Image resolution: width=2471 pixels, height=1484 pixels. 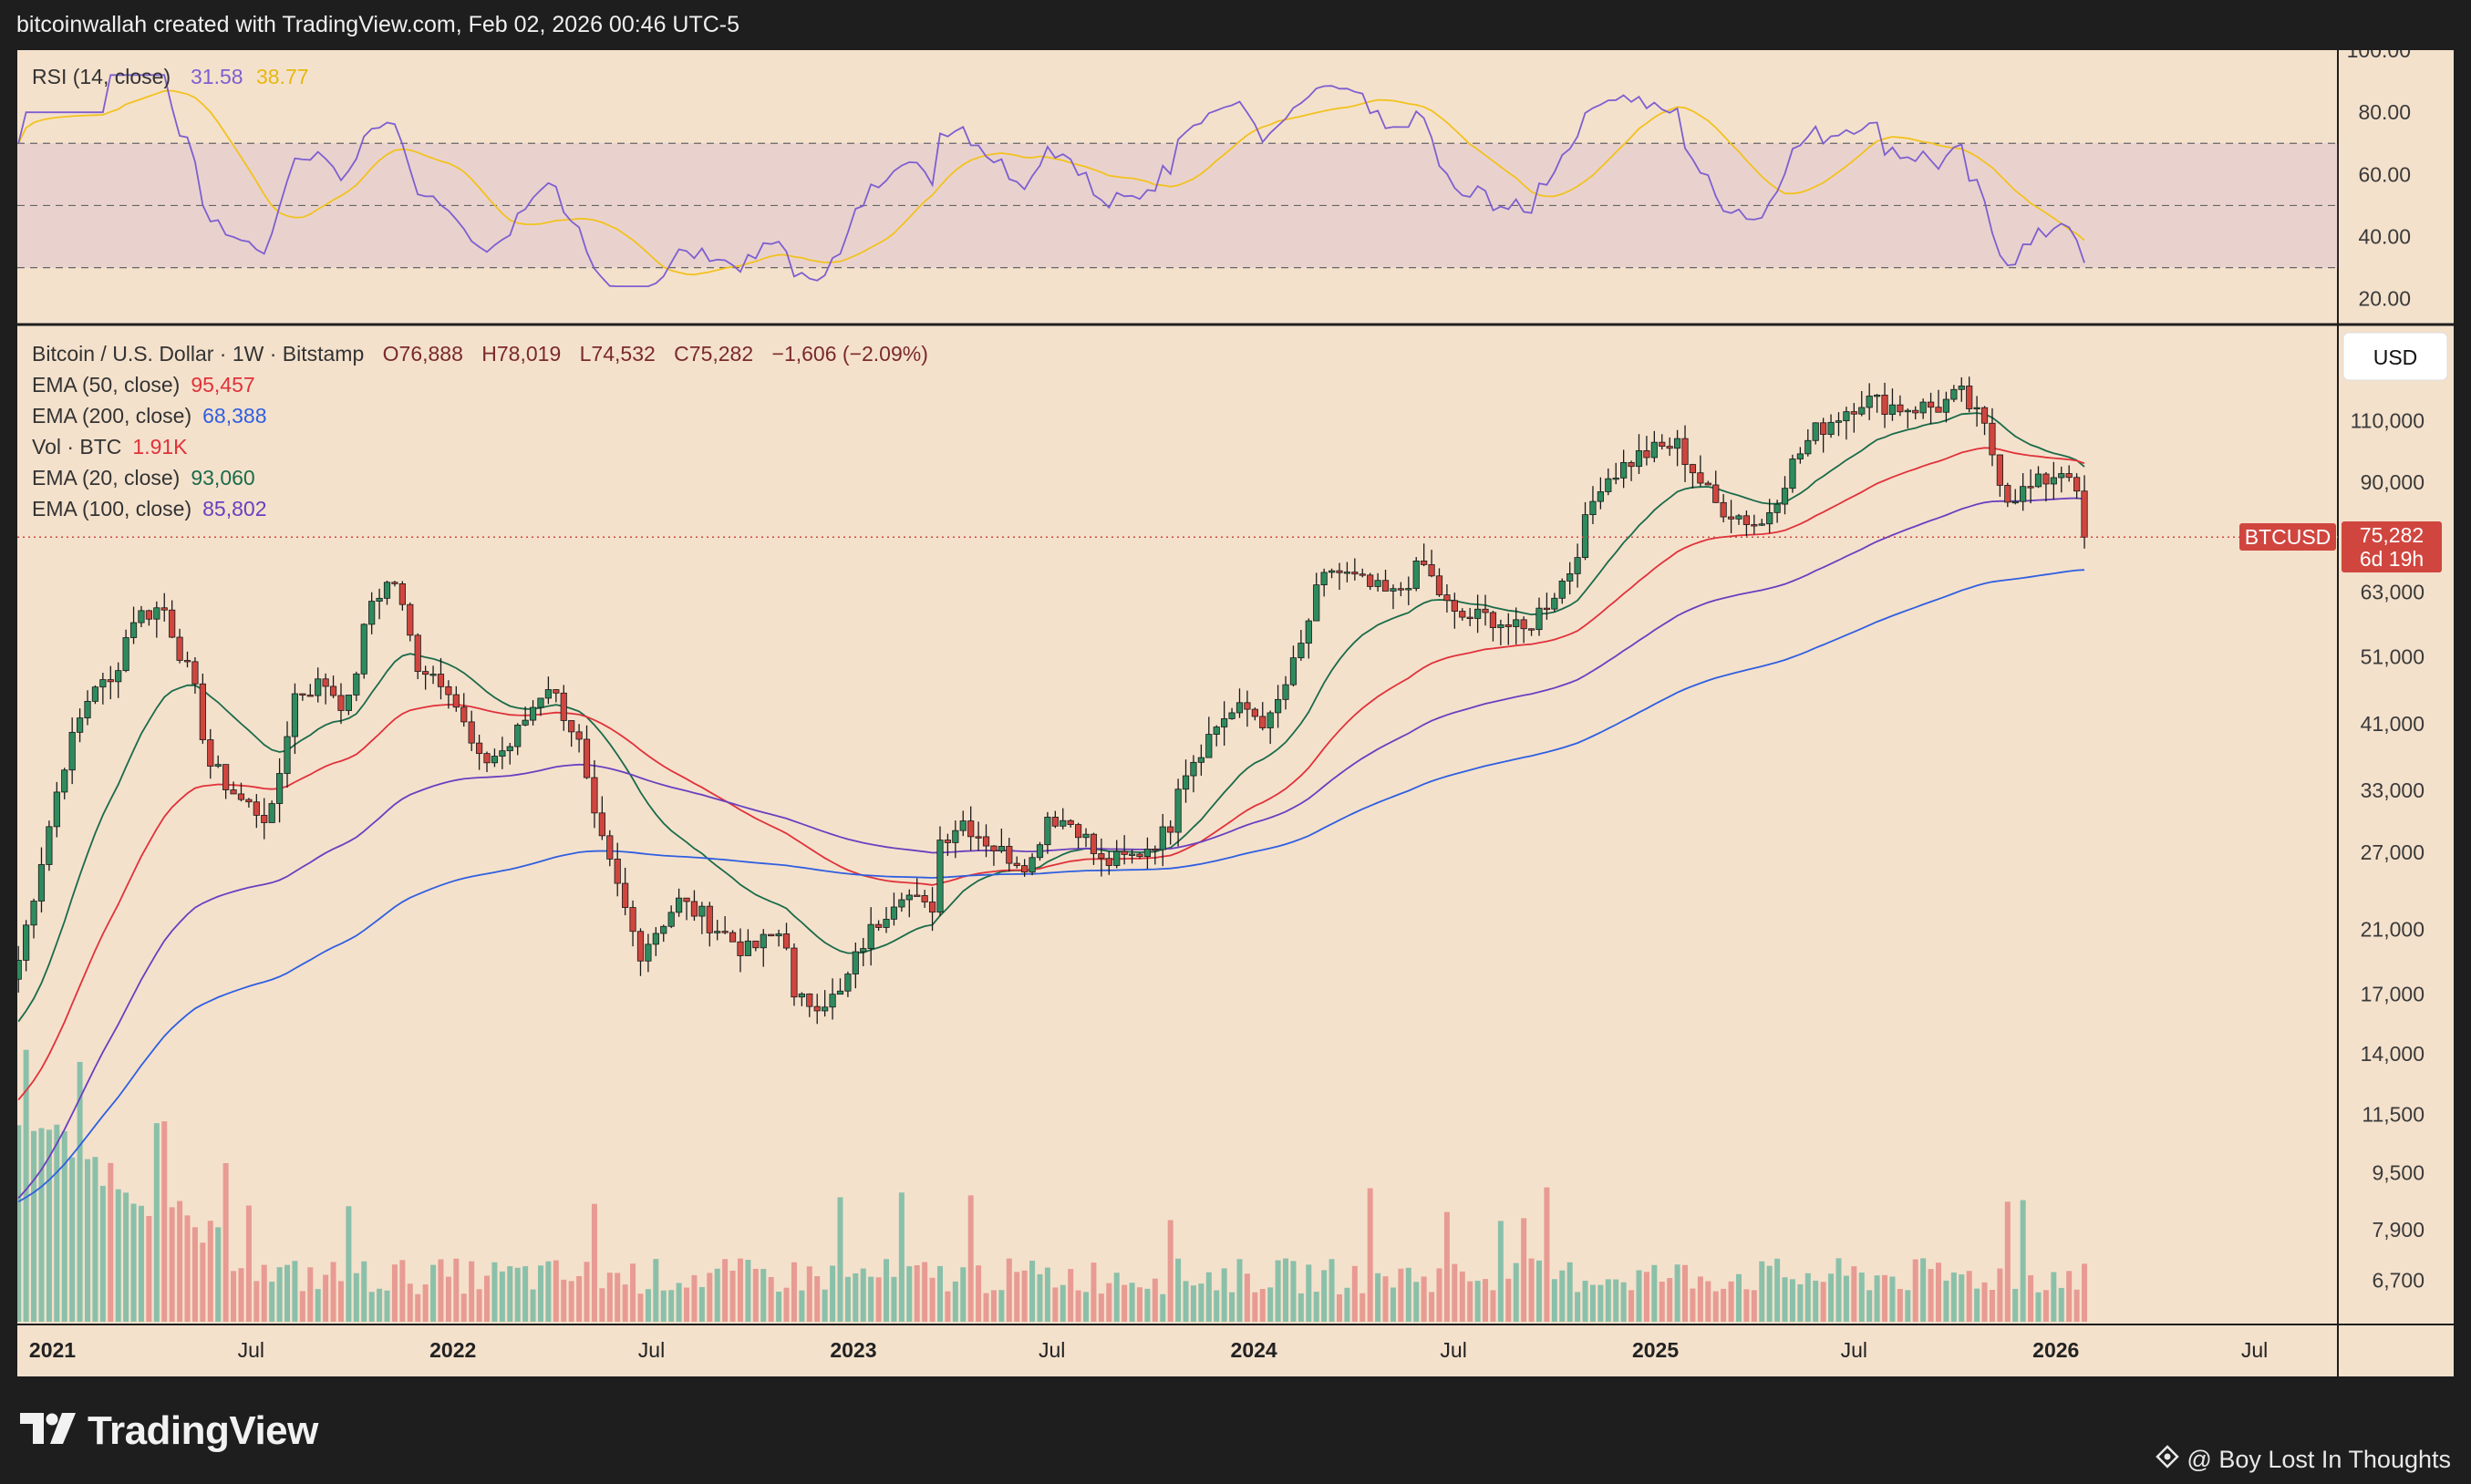 I want to click on currency-button: USD, so click(x=2395, y=356).